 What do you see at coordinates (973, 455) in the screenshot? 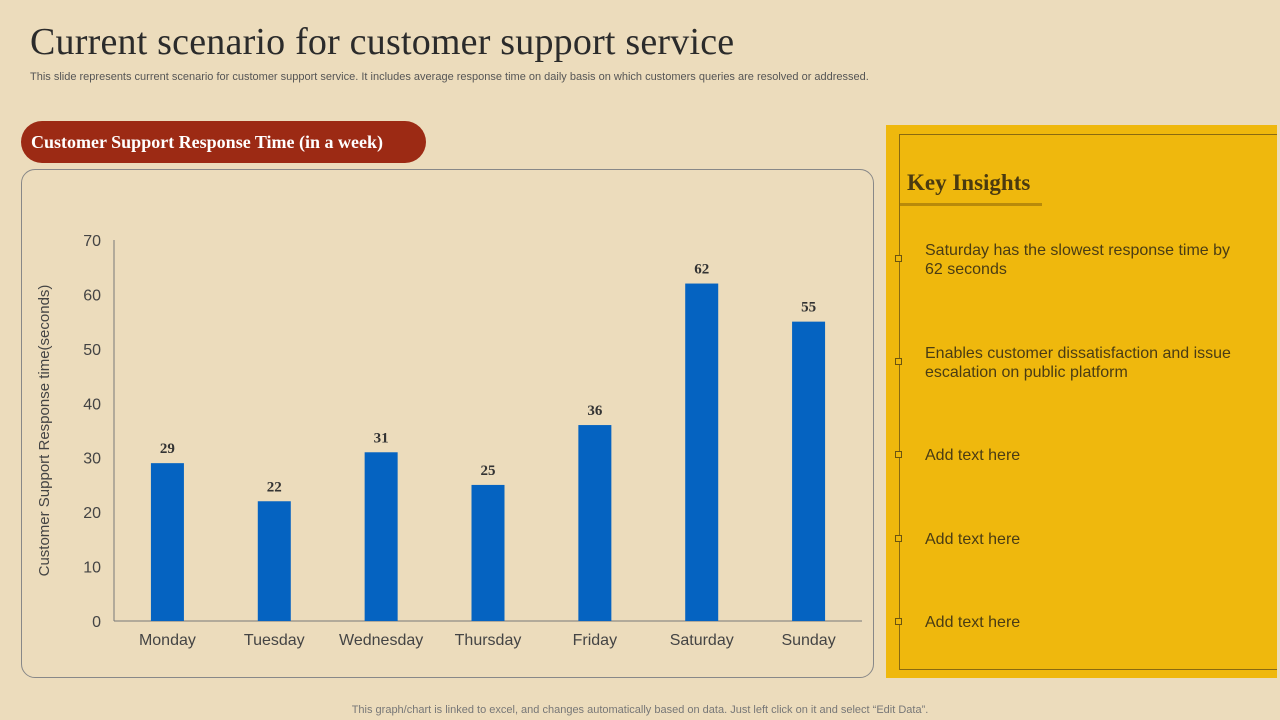
I see `insight-item-3: Add text here` at bounding box center [973, 455].